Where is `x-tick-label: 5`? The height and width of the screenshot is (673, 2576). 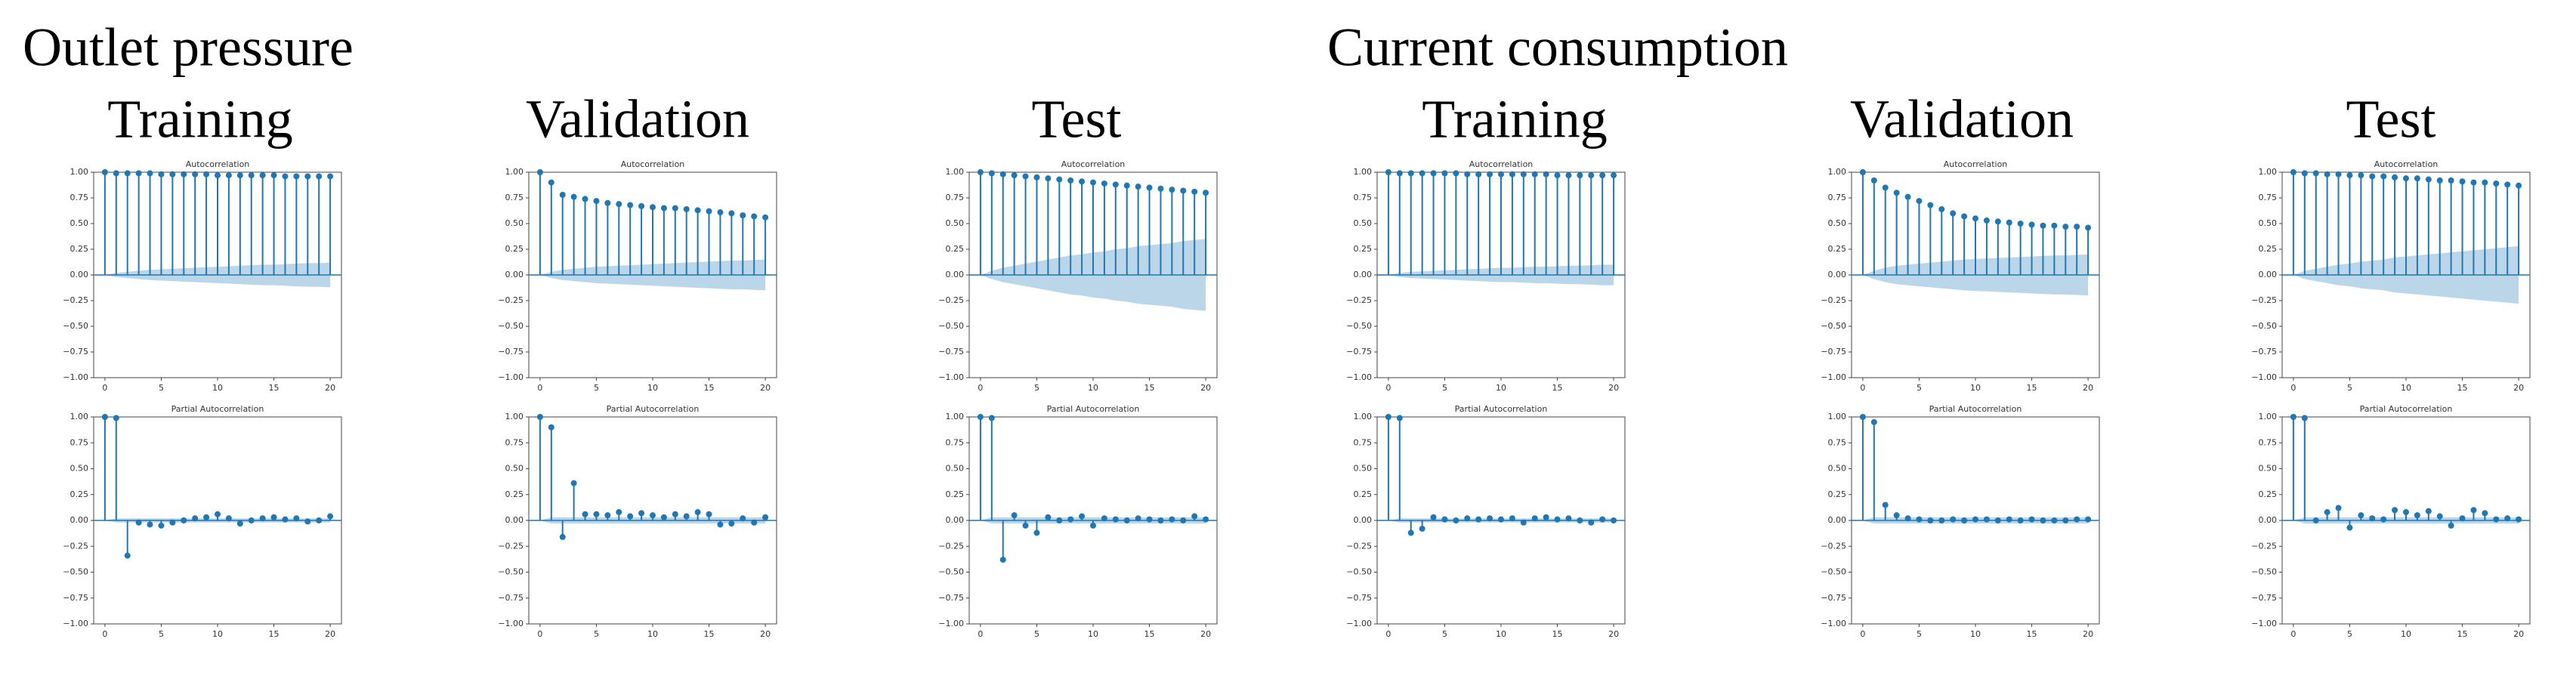
x-tick-label: 5 is located at coordinates (1036, 634).